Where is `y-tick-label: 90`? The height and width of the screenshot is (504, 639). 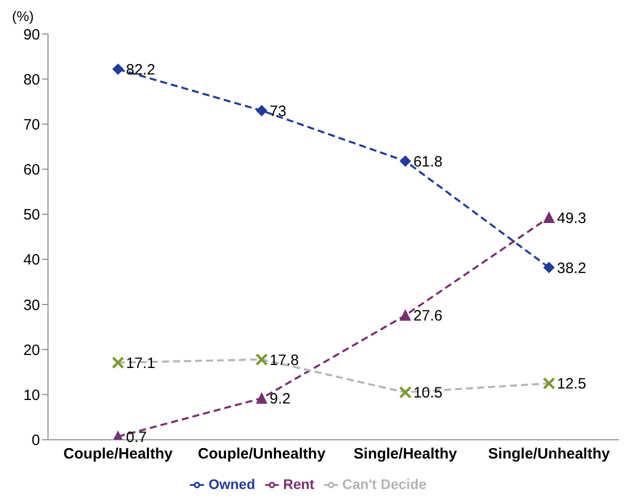 y-tick-label: 90 is located at coordinates (31, 35).